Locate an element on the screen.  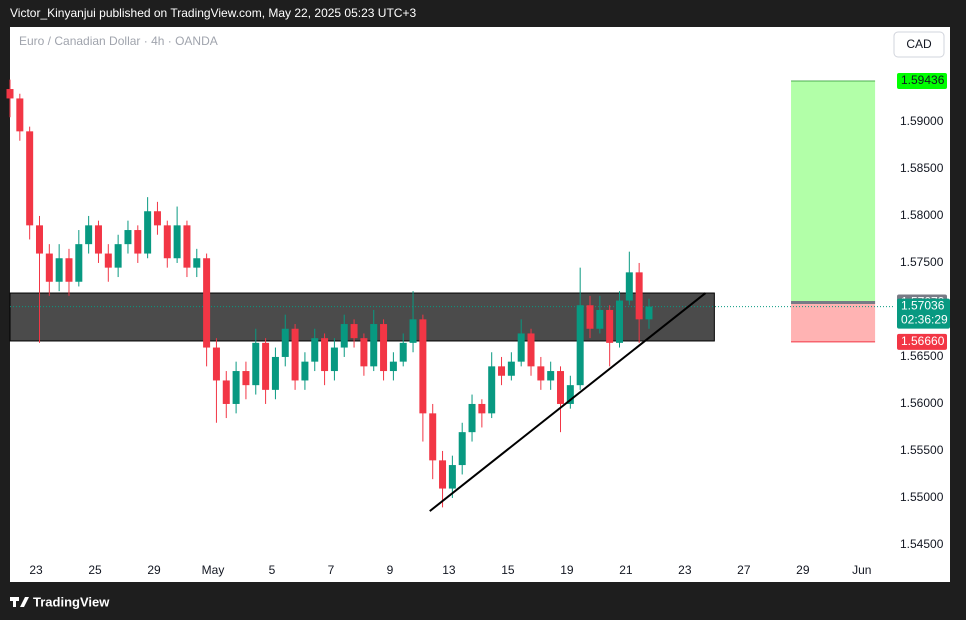
y-tick-label: 1.57500 is located at coordinates (922, 262).